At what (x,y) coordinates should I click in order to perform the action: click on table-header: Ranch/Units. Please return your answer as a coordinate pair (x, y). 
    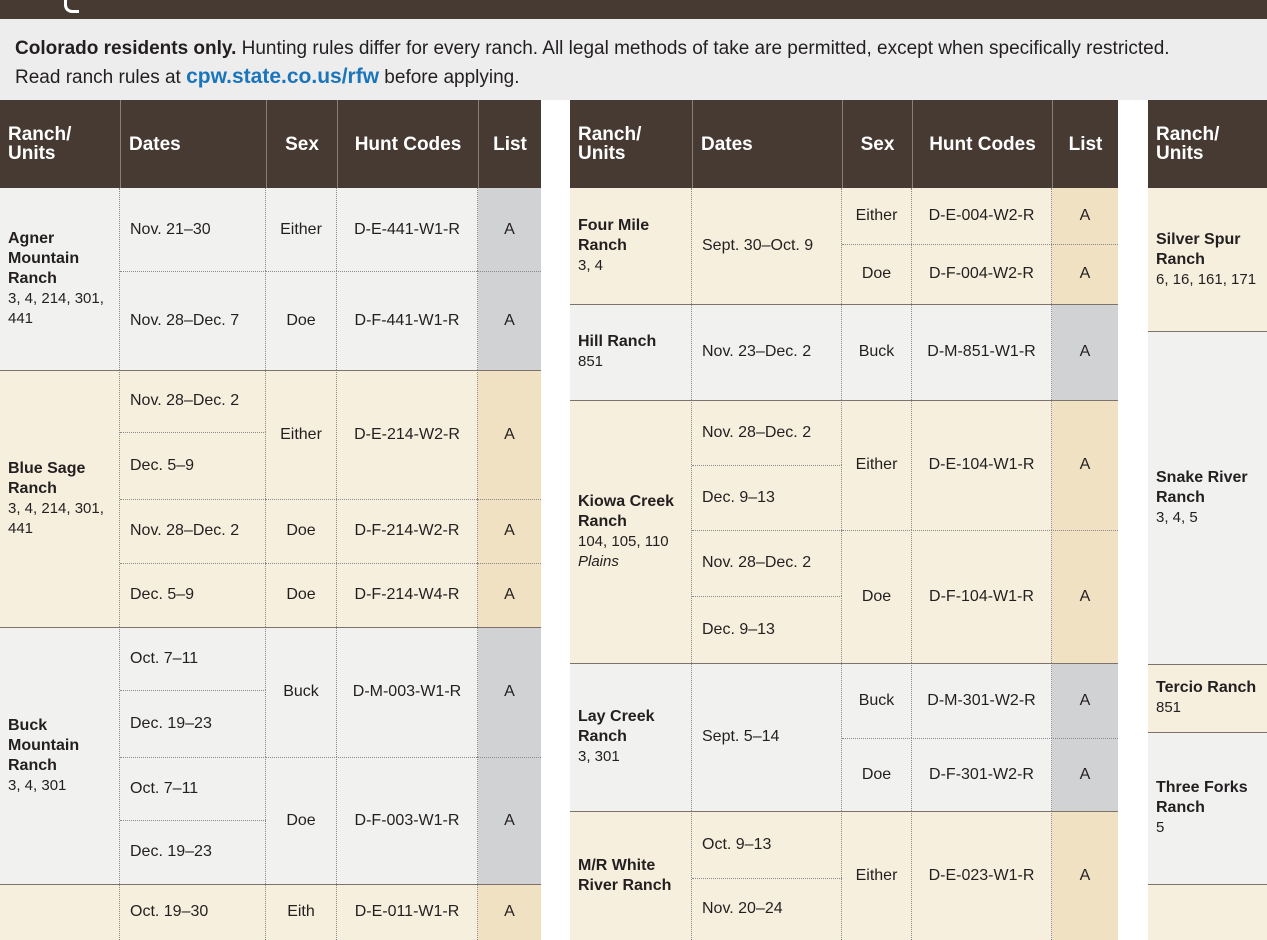
    Looking at the image, I should click on (1207, 144).